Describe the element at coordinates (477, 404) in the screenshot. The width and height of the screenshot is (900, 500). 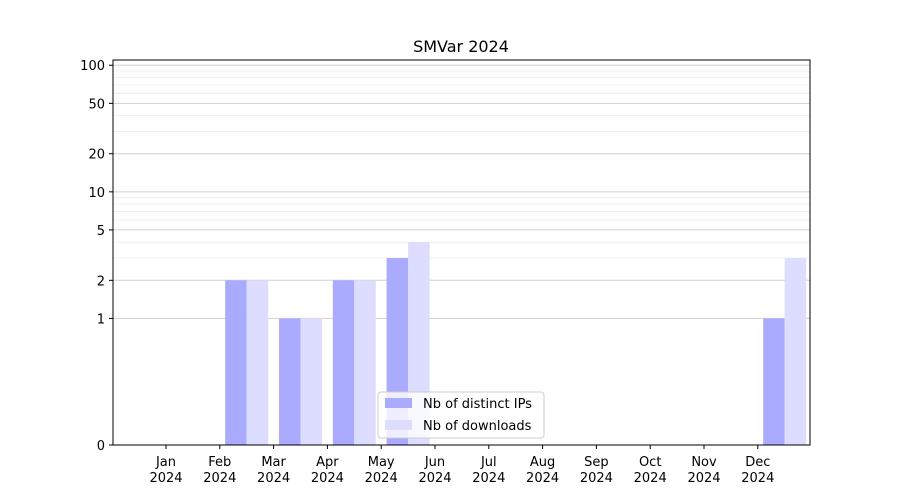
I see `legend-label-distinct-ips: Nb of distinct IPs` at that location.